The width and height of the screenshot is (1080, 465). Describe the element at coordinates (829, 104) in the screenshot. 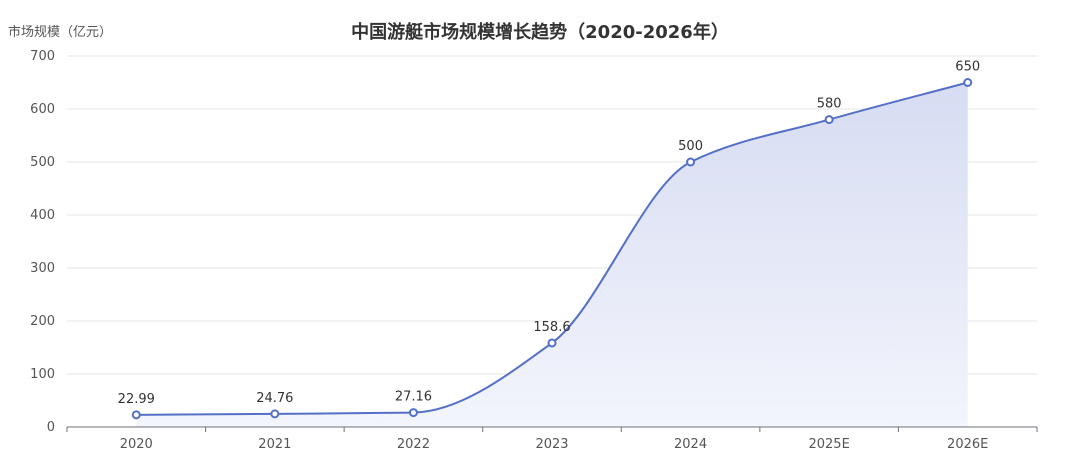

I see `data-label: 580` at that location.